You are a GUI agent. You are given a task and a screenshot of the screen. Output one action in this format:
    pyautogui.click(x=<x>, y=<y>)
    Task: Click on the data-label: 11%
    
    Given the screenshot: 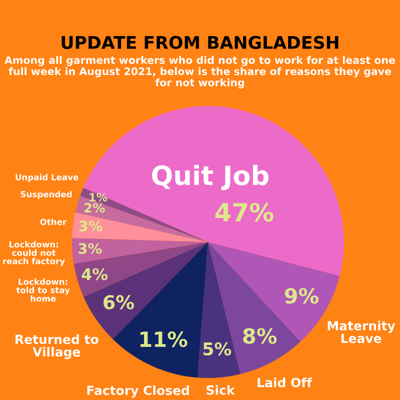 What is the action you would take?
    pyautogui.click(x=164, y=339)
    